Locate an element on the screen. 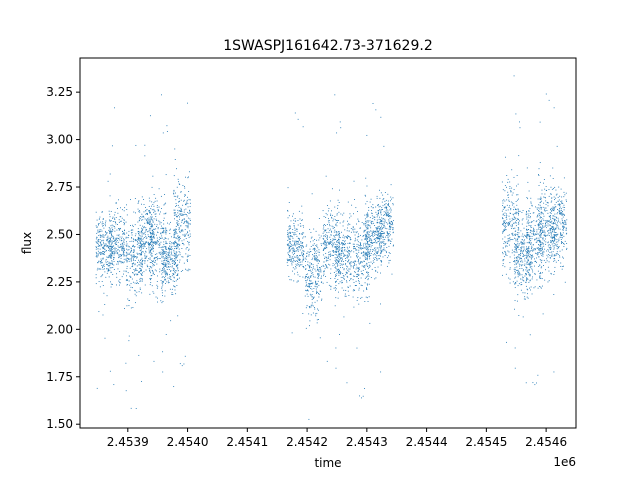 The width and height of the screenshot is (640, 480). x-tick-label: 2.4541 is located at coordinates (247, 442).